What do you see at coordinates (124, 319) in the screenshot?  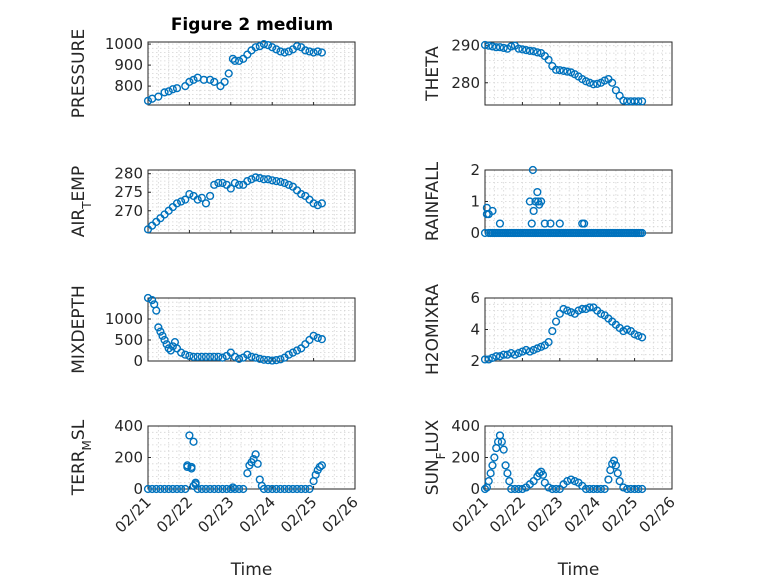 I see `y-tick-label: 1000` at bounding box center [124, 319].